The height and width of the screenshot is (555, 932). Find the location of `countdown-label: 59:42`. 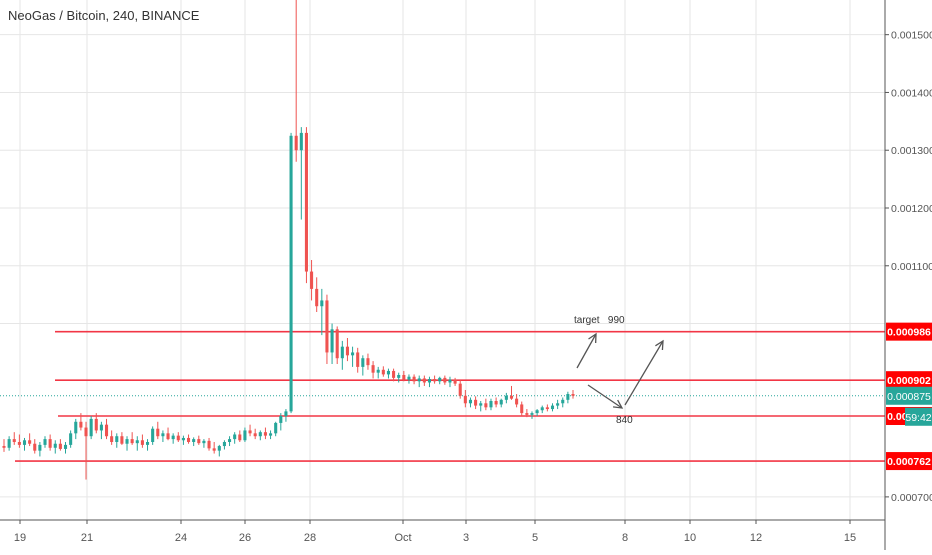

countdown-label: 59:42 is located at coordinates (918, 418).